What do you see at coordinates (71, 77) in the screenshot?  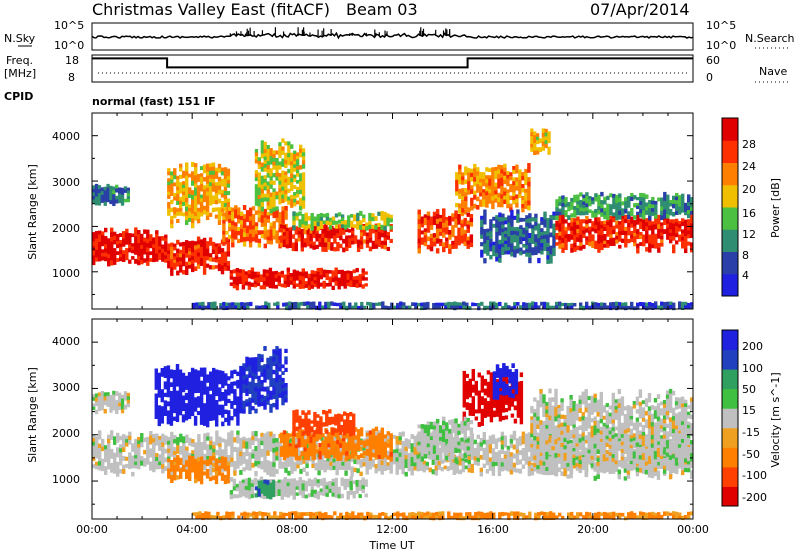 I see `freq-tick-bottom: 8` at bounding box center [71, 77].